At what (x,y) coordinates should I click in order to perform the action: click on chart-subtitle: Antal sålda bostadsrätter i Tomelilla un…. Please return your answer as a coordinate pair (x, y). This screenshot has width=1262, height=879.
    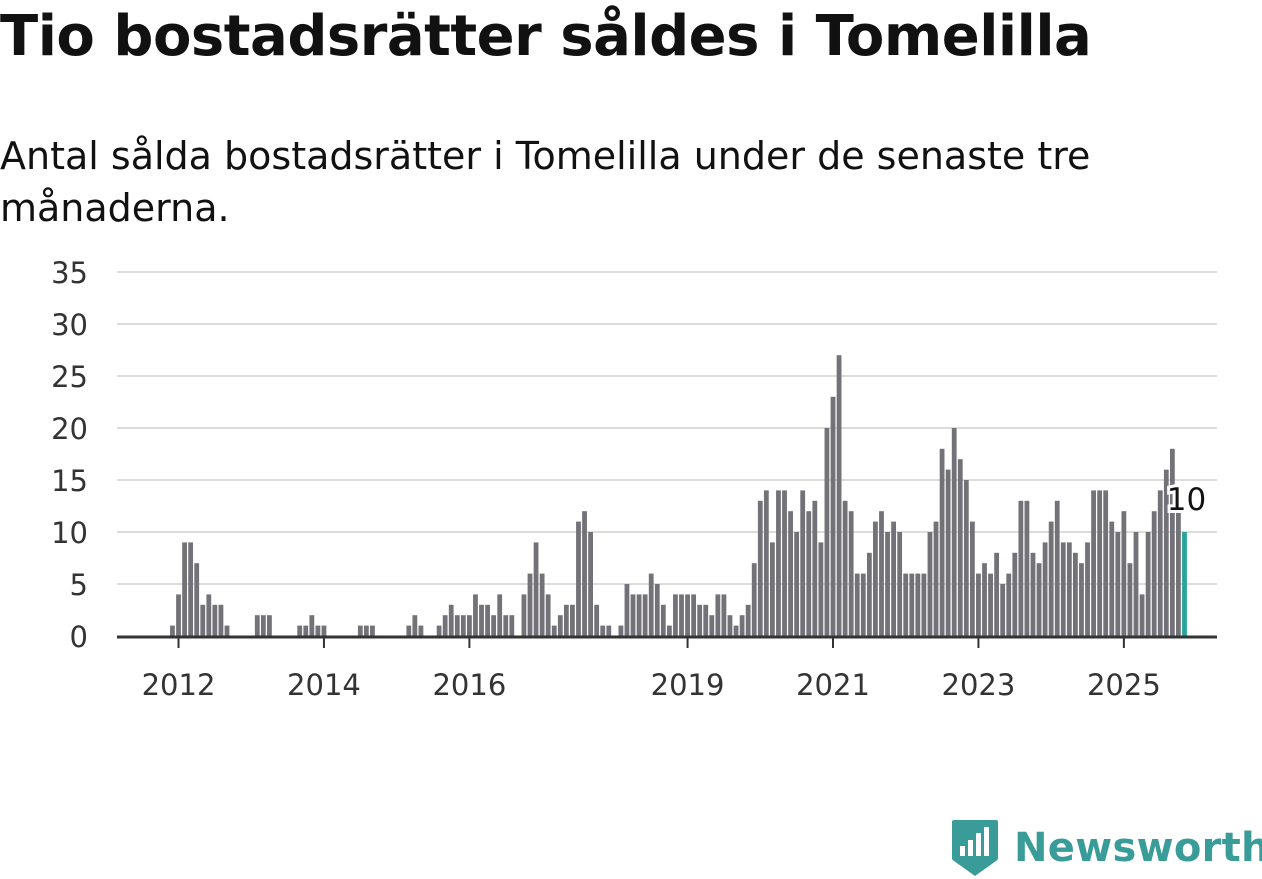
    Looking at the image, I should click on (545, 182).